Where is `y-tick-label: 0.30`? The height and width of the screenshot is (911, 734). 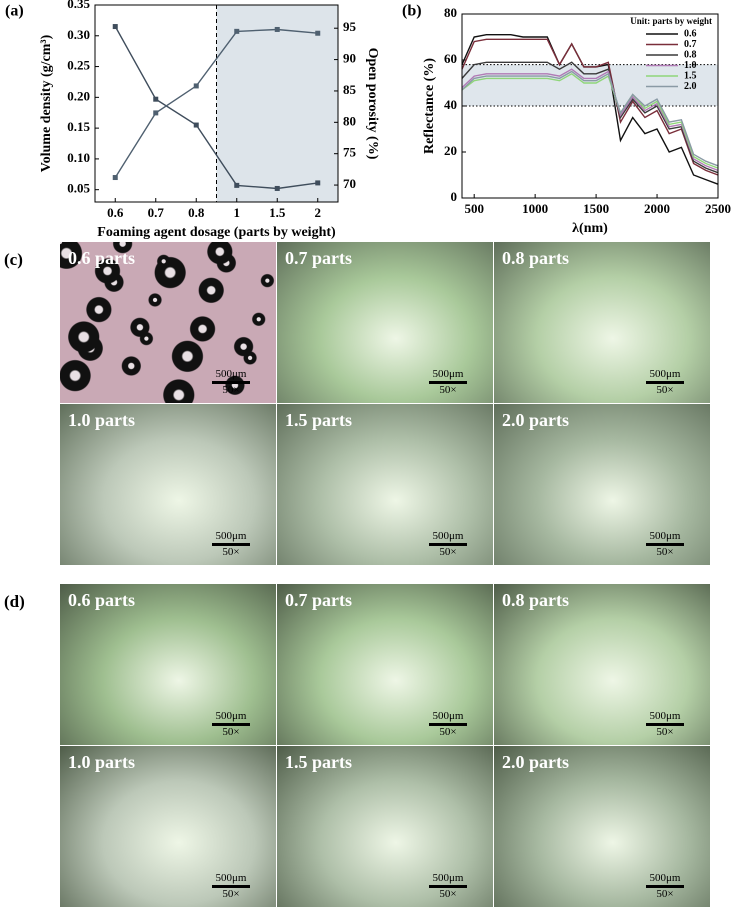
y-tick-label: 0.30 is located at coordinates (78, 34).